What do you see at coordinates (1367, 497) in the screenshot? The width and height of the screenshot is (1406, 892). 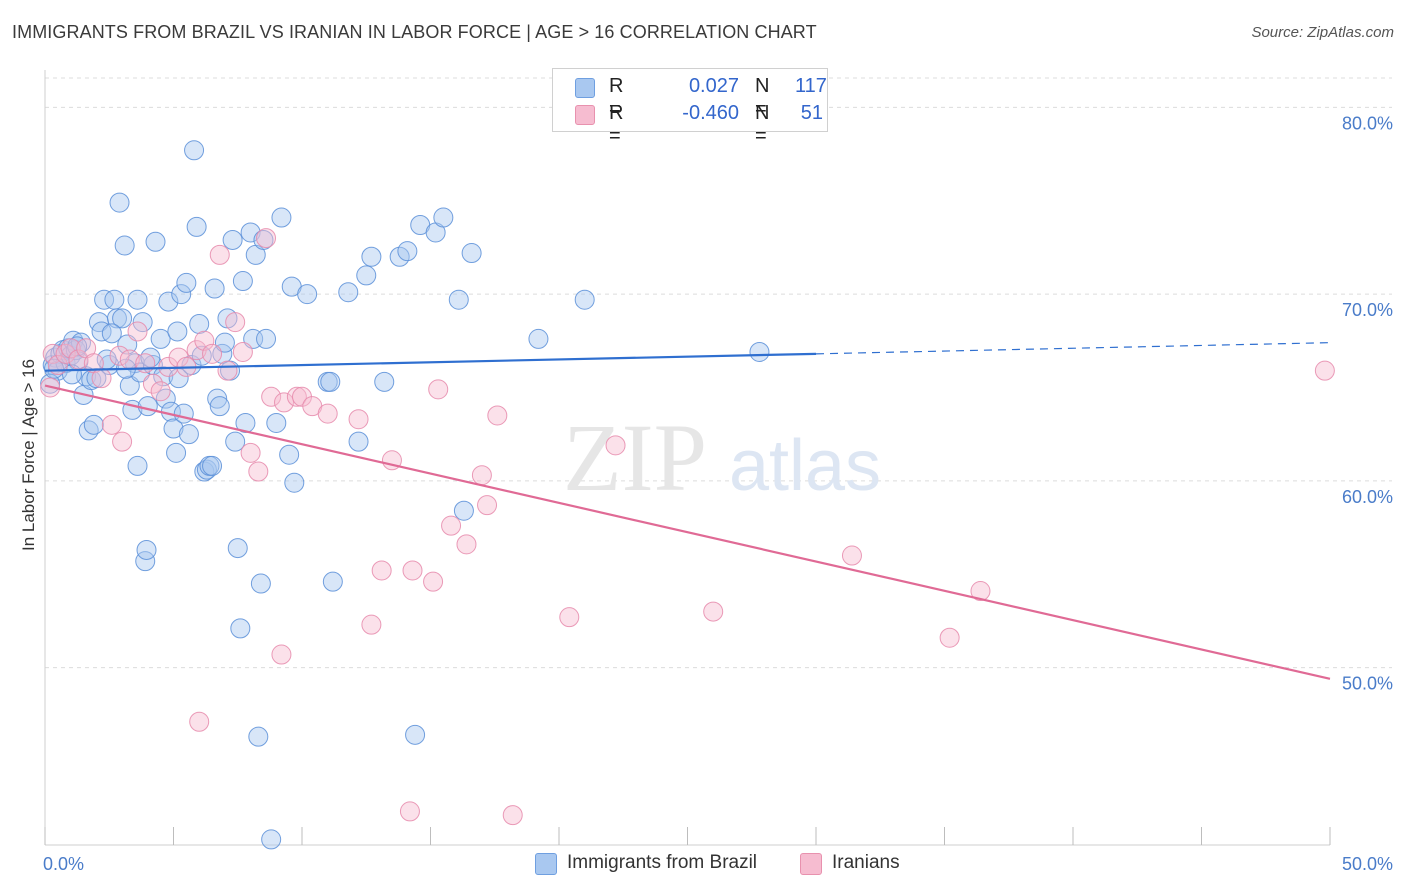 I see `y-tick-label: 60.0%` at bounding box center [1367, 497].